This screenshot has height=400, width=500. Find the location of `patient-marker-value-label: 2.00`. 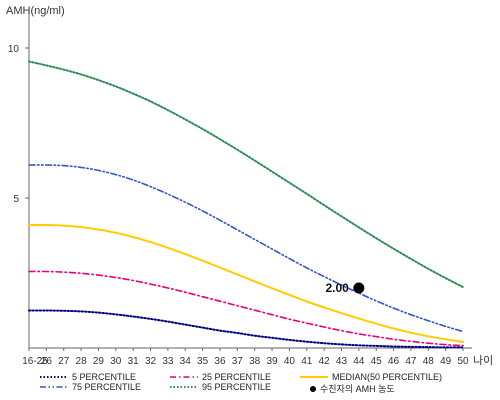

patient-marker-value-label: 2.00 is located at coordinates (337, 288).